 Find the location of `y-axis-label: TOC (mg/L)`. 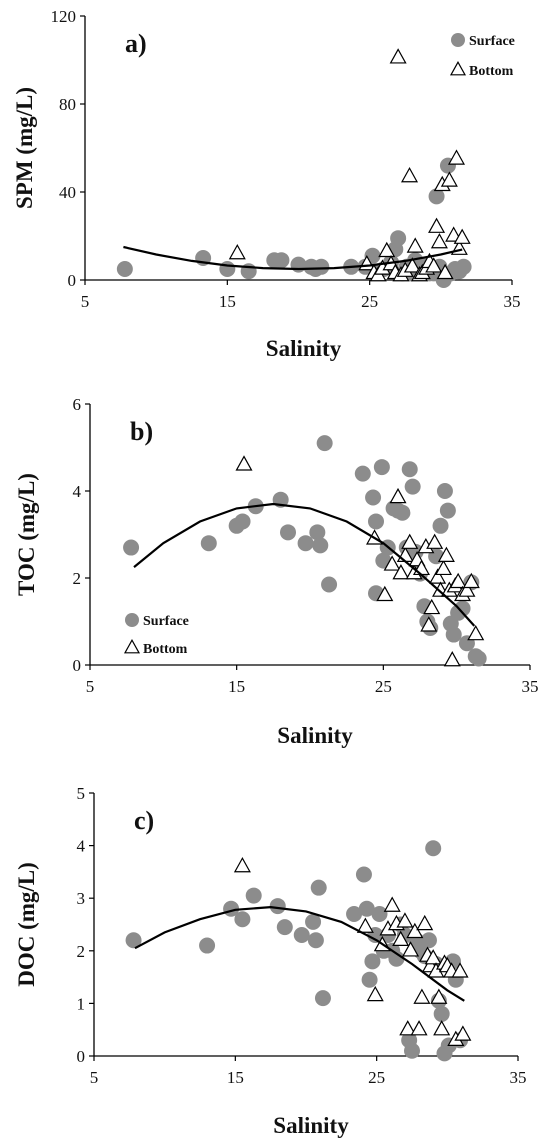

y-axis-label: TOC (mg/L) is located at coordinates (26, 534).